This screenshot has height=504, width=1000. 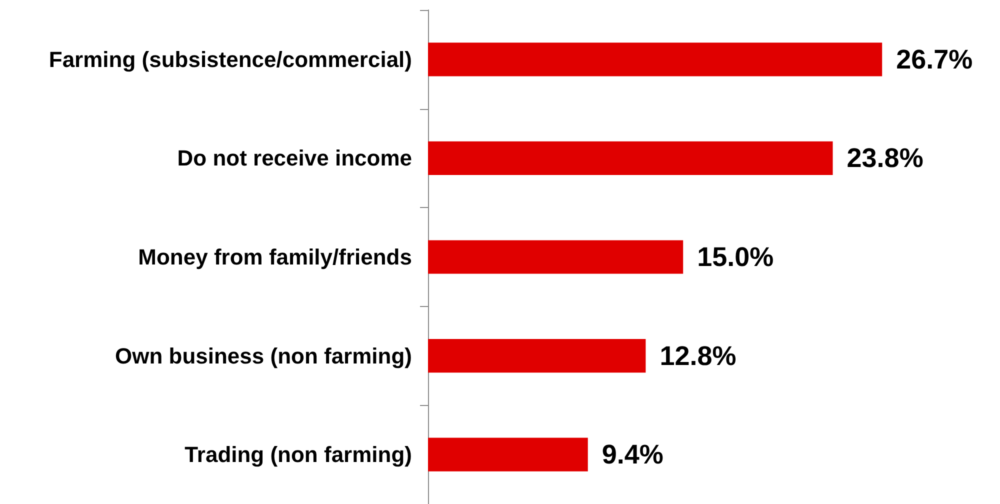 What do you see at coordinates (294, 158) in the screenshot?
I see `y-tick-label: Do not receive income` at bounding box center [294, 158].